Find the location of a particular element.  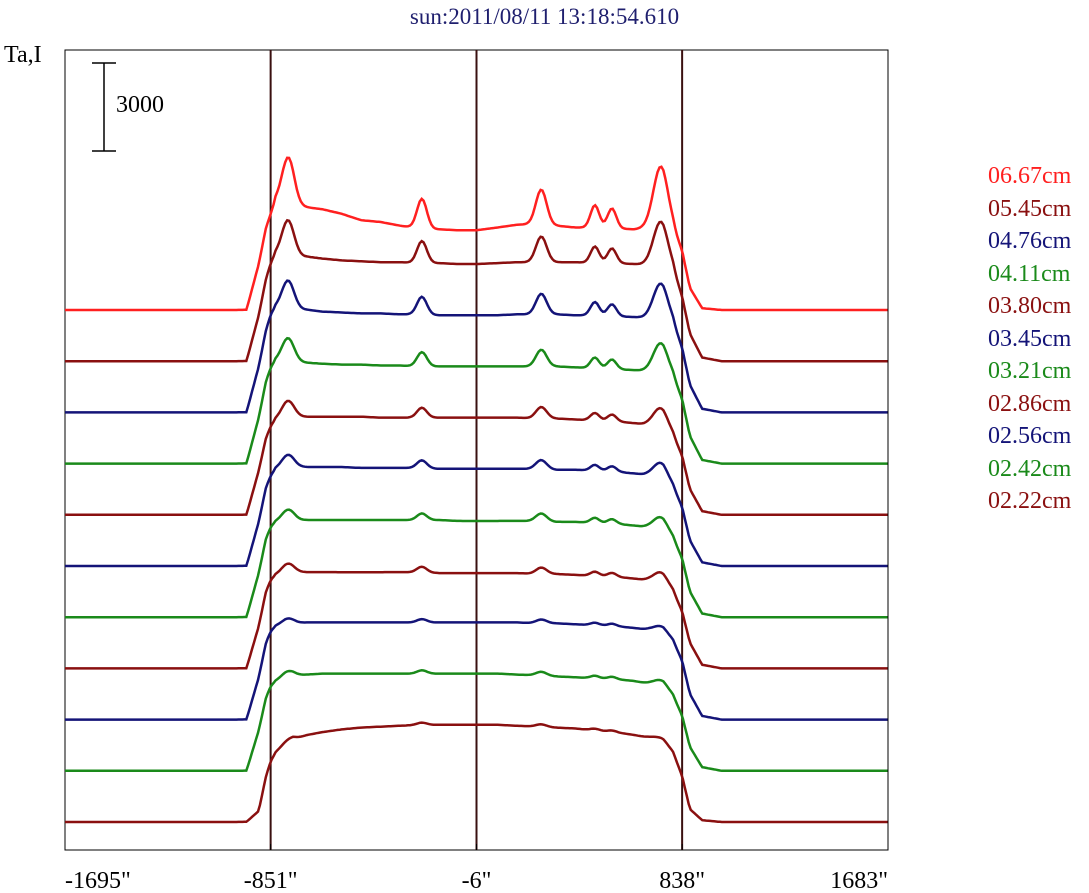

series-line-03.45cm is located at coordinates (476, 510).